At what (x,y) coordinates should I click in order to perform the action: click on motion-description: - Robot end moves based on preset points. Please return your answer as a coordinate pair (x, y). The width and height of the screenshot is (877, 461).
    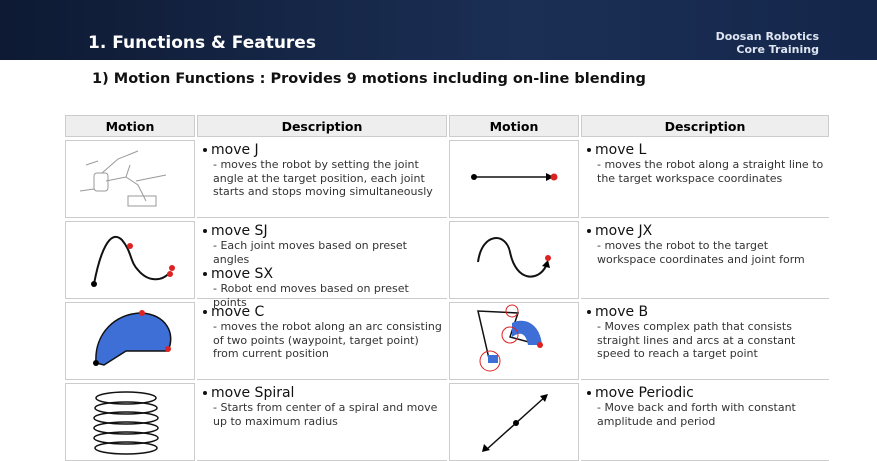
    Looking at the image, I should click on (311, 295).